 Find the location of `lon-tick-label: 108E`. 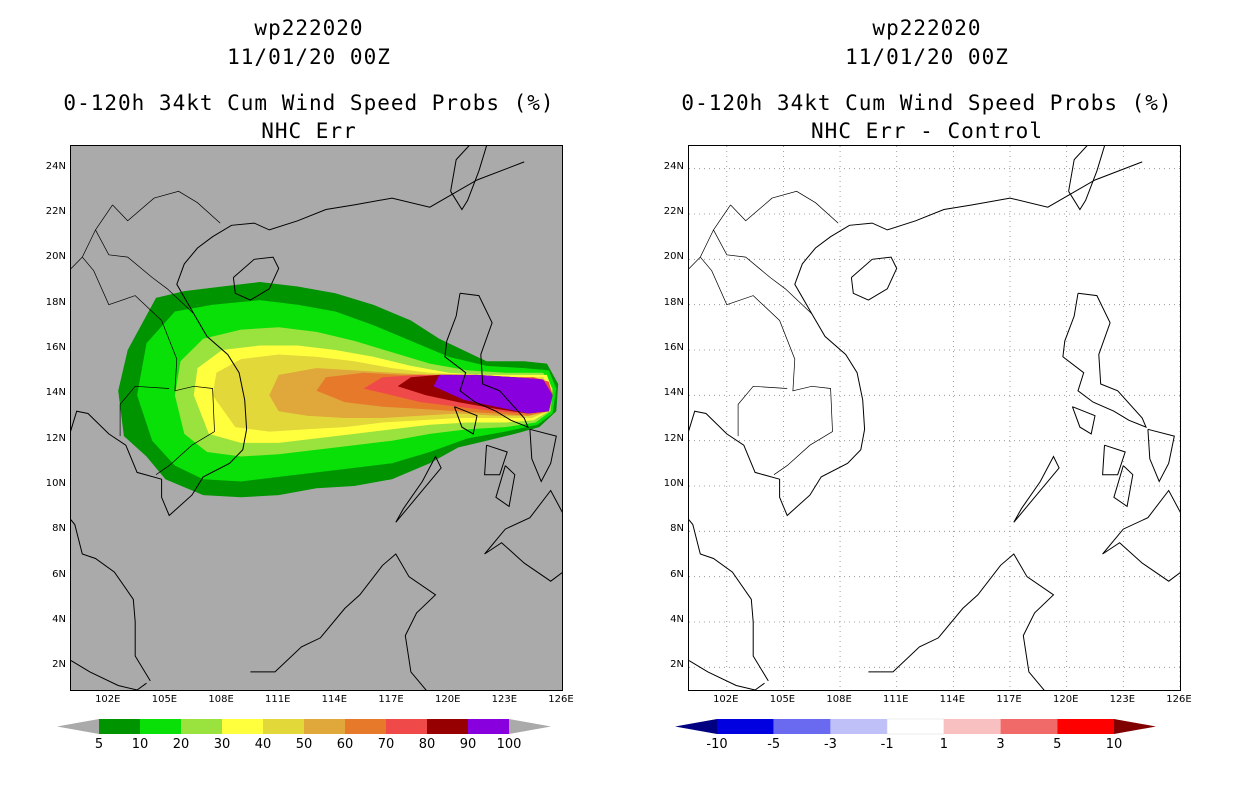

lon-tick-label: 108E is located at coordinates (221, 699).